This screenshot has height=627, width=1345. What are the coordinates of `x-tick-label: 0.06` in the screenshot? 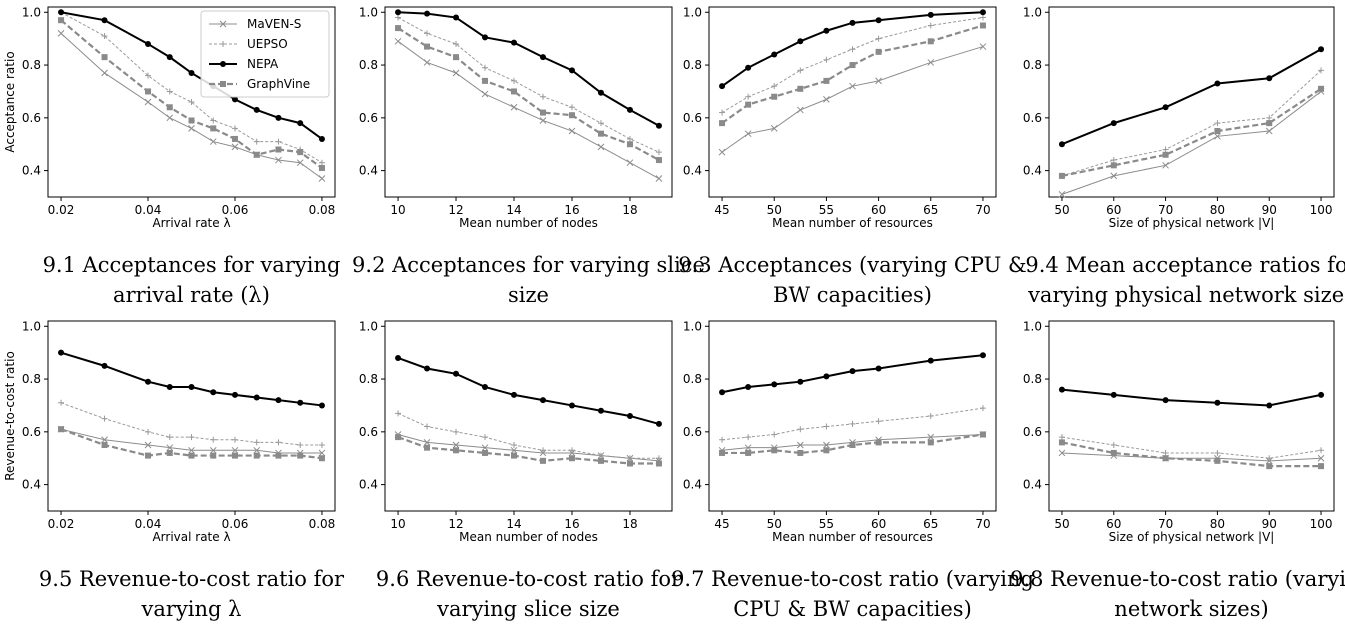 It's located at (235, 210).